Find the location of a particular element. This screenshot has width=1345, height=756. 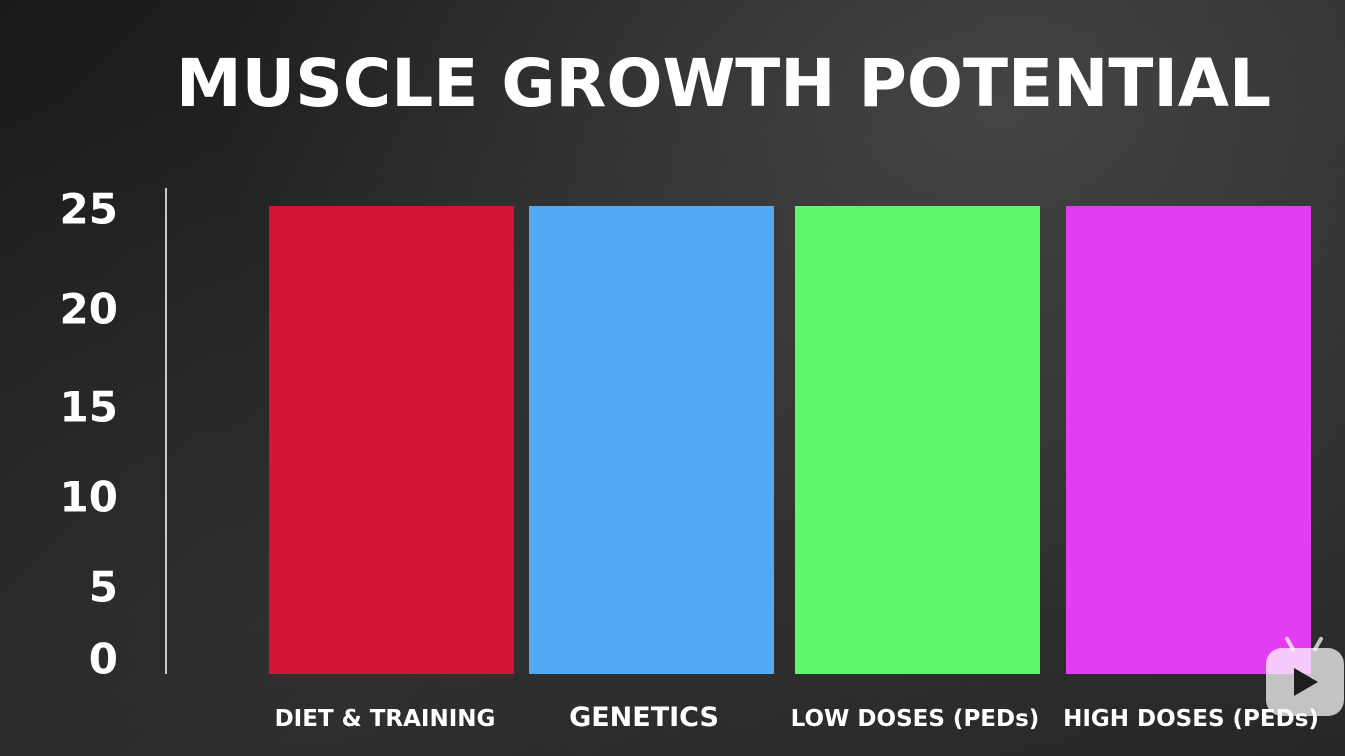

y-tick-labels: 0 5 10 15 20 25 is located at coordinates (89, 434).